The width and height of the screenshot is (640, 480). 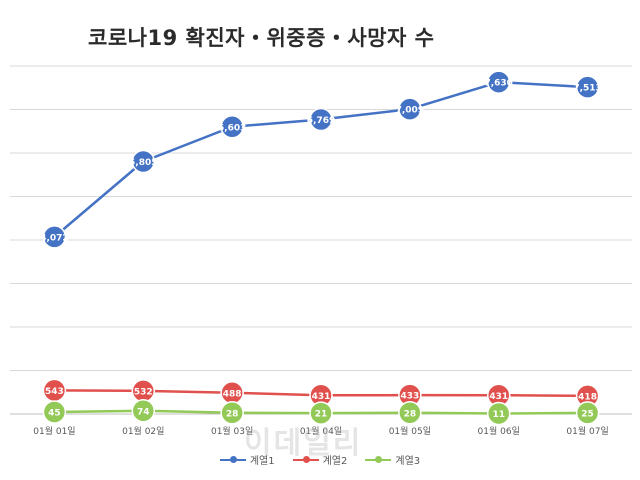 I want to click on legend-item-3: 계열3, so click(x=392, y=459).